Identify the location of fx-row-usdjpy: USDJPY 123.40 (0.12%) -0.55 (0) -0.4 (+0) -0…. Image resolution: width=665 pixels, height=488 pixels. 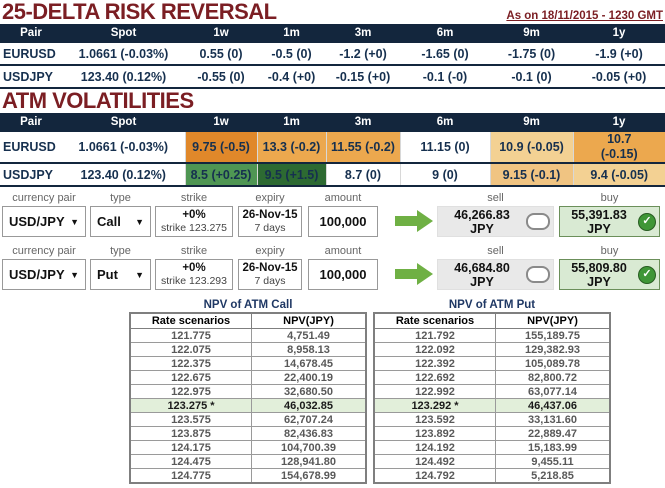
(332, 76).